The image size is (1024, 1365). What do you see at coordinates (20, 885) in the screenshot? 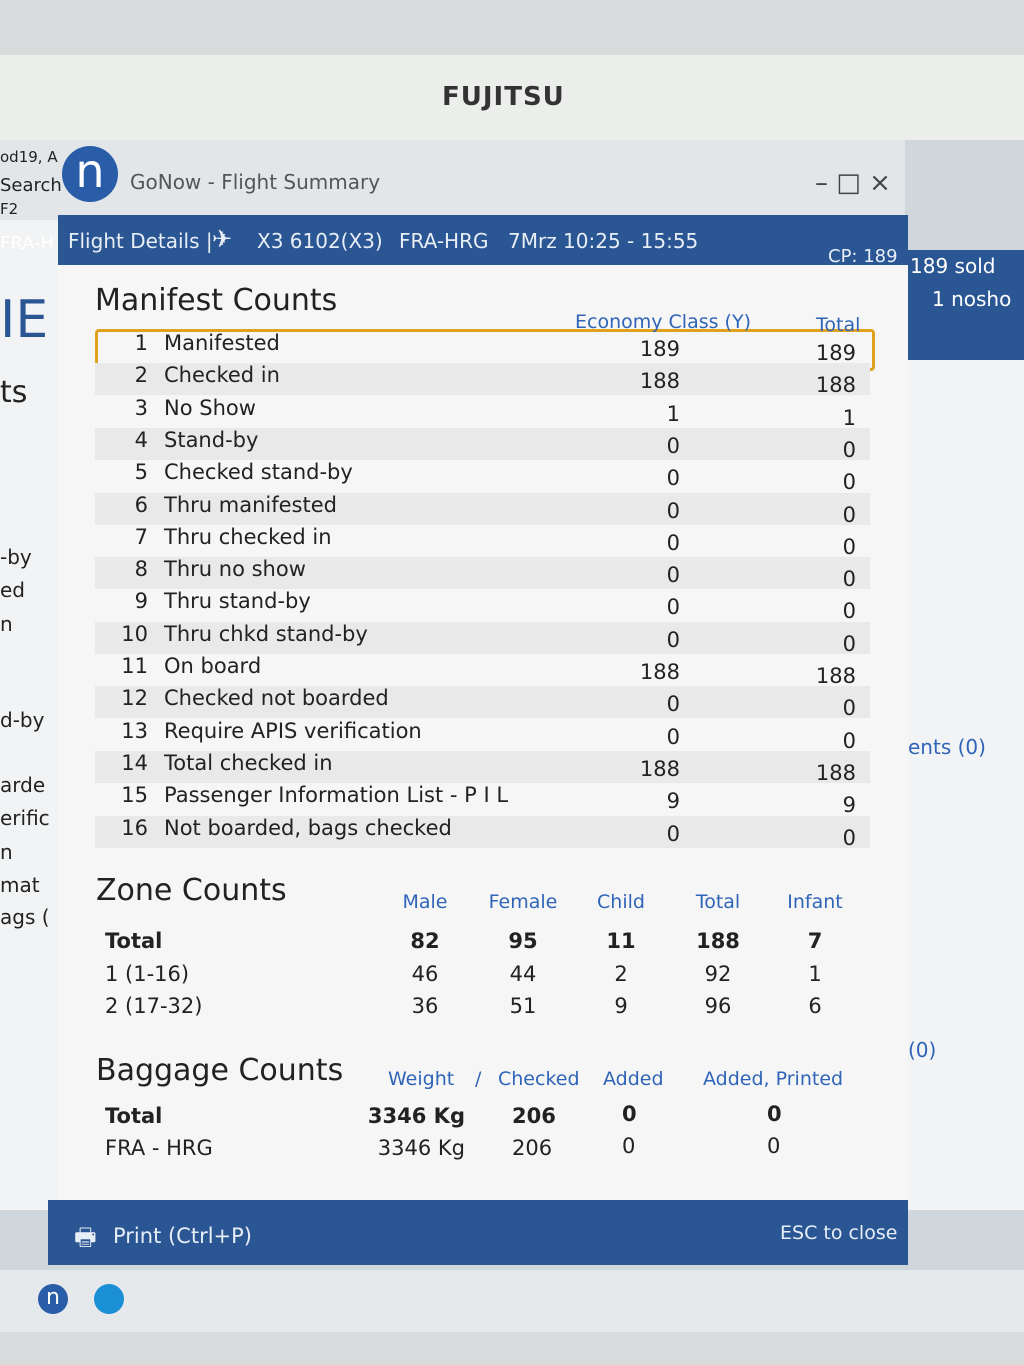
I see `background-text: mat` at bounding box center [20, 885].